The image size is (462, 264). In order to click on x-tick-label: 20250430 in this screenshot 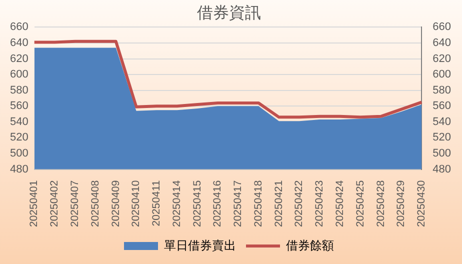, I will do `click(422, 203)`.